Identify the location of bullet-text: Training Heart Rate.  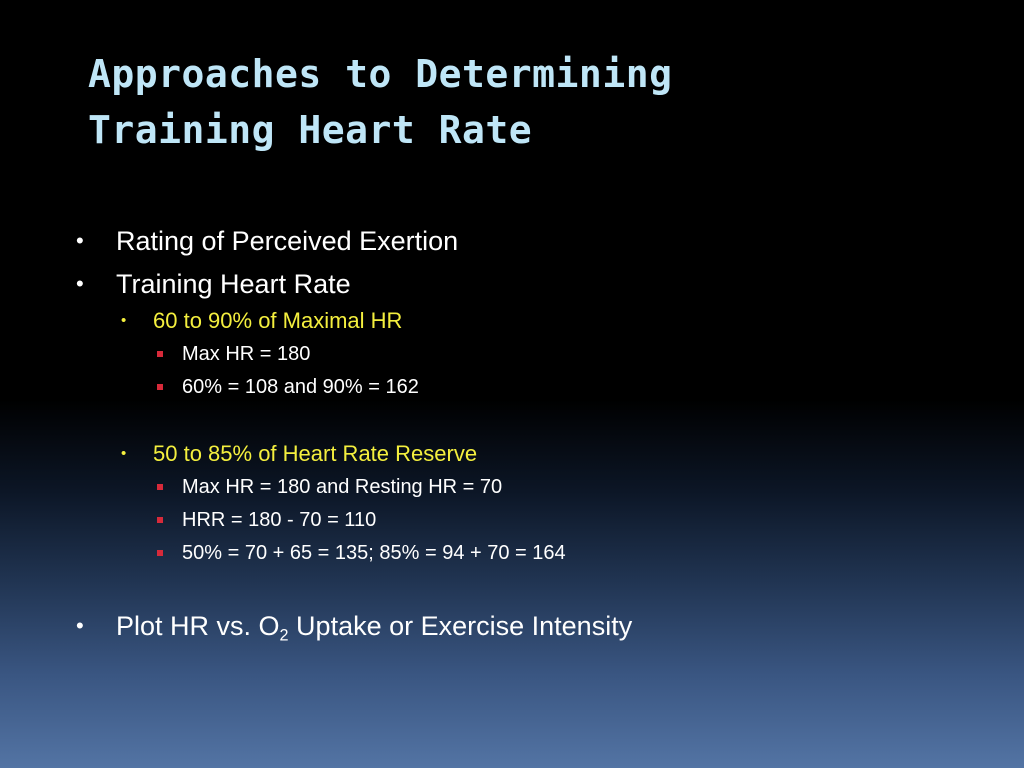
(233, 284).